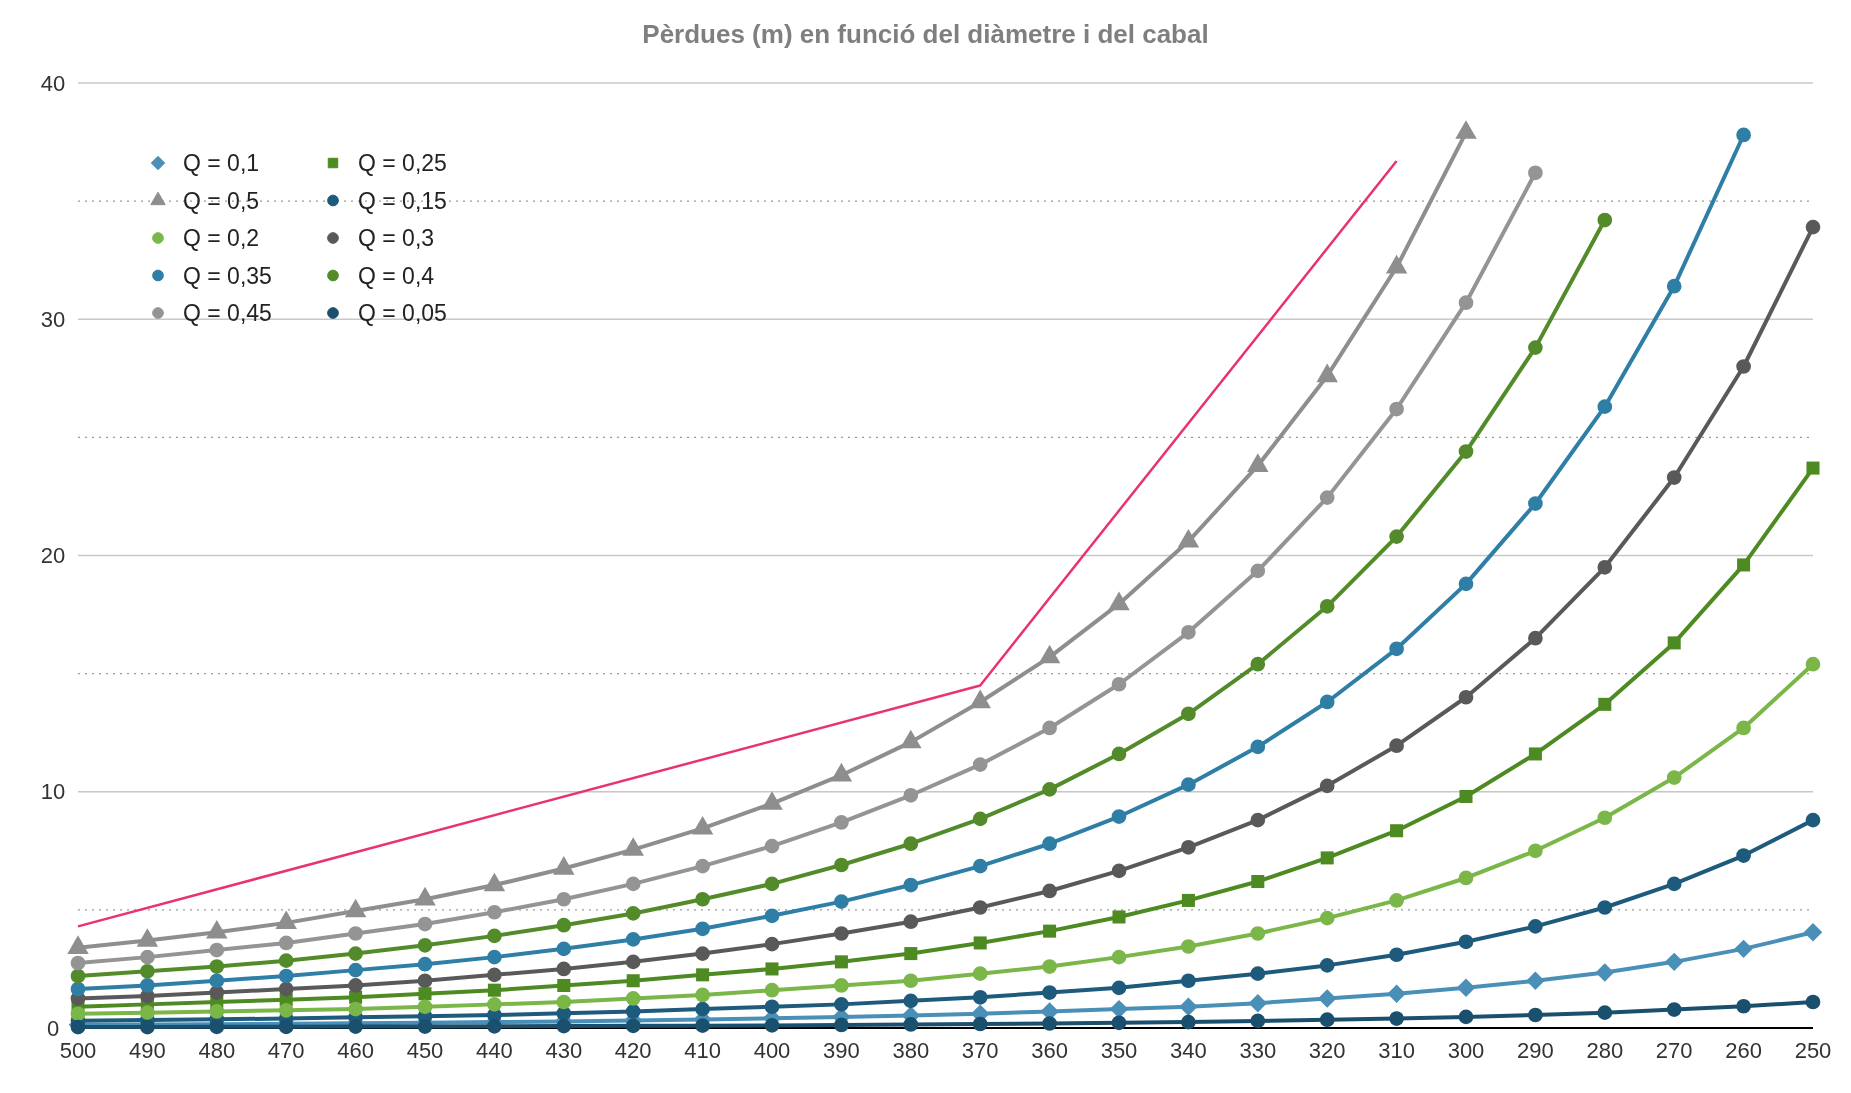 Image resolution: width=1851 pixels, height=1093 pixels. What do you see at coordinates (227, 313) in the screenshot?
I see `legend-label: Q = 0,45` at bounding box center [227, 313].